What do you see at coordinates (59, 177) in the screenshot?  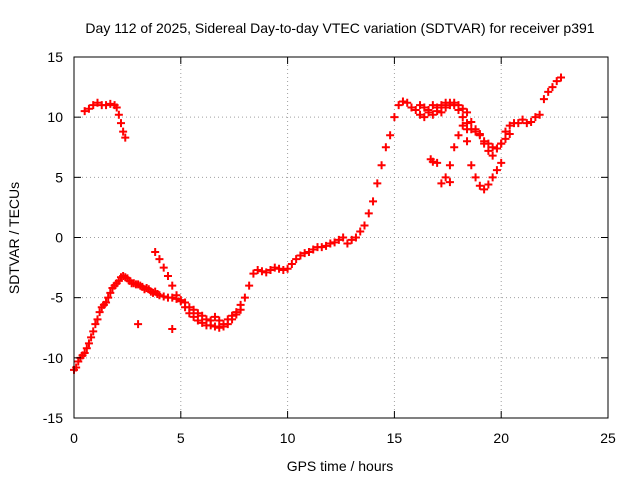 I see `y-tick-label: 5` at bounding box center [59, 177].